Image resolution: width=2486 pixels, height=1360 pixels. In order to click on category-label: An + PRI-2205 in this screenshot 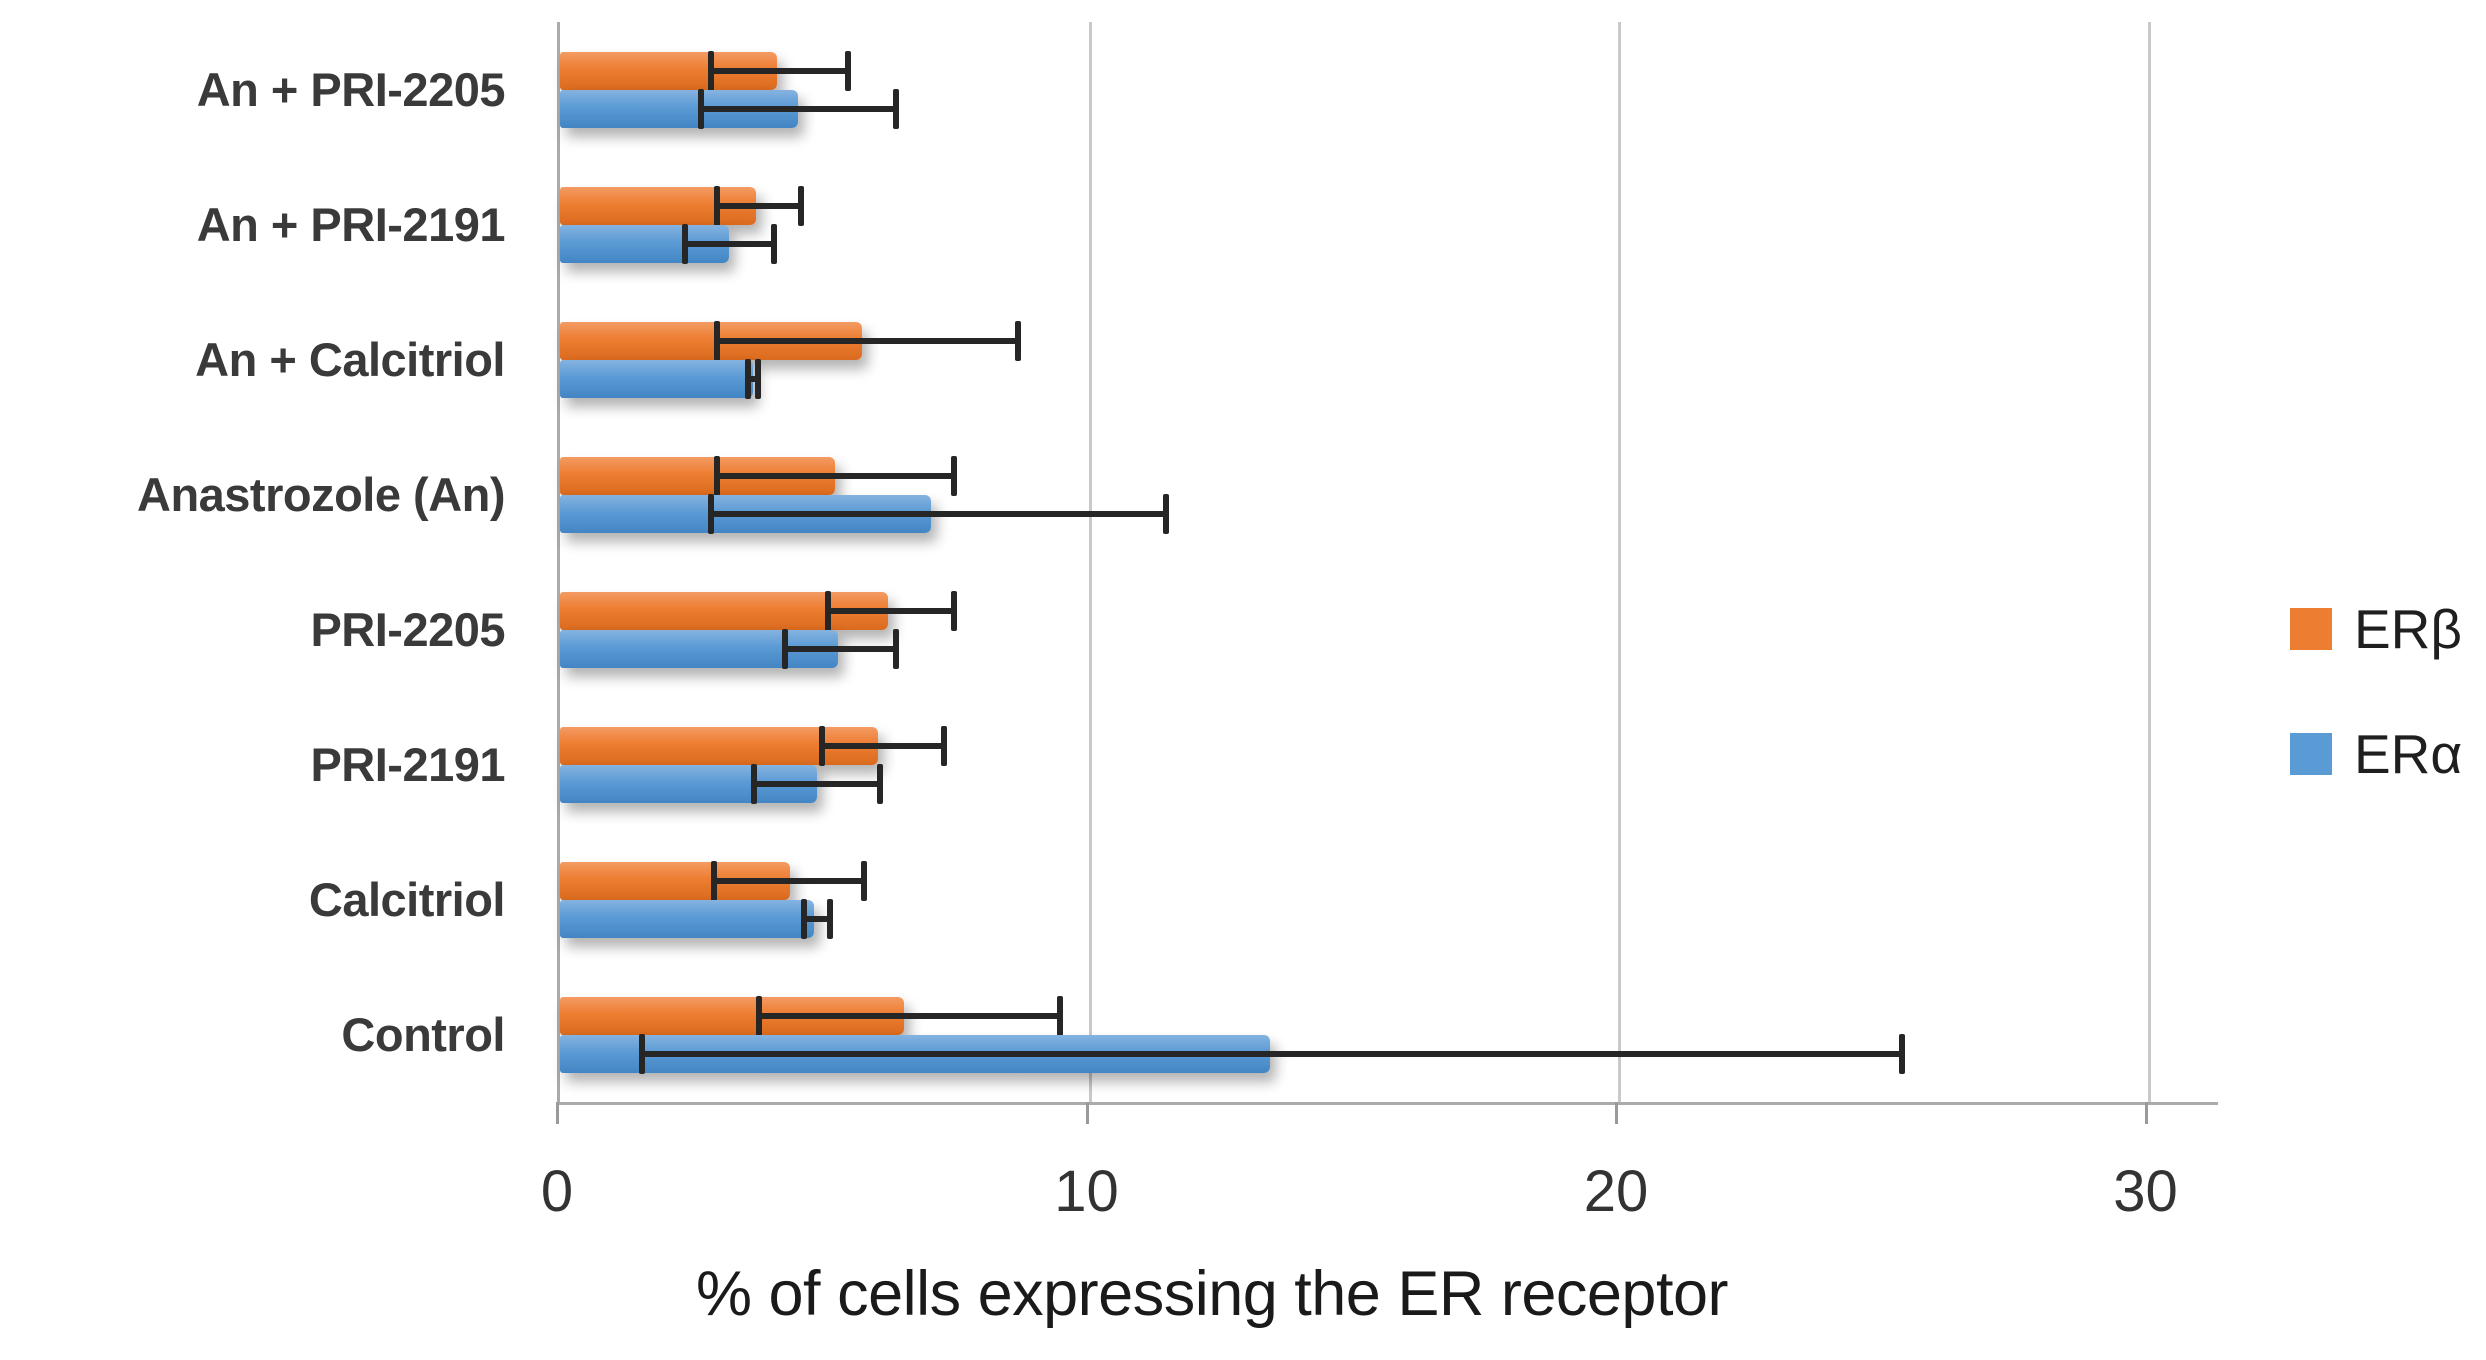, I will do `click(351, 89)`.